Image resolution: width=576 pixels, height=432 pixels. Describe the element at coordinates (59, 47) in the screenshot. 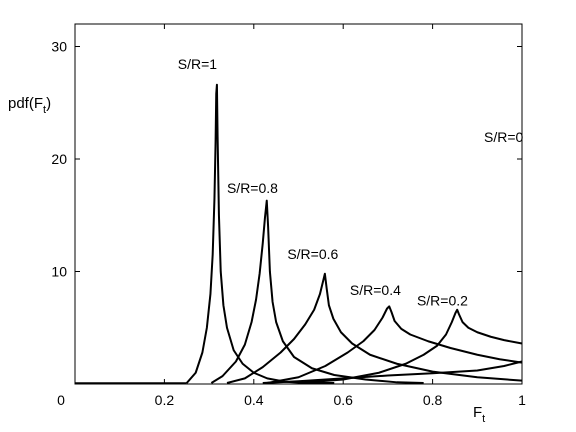

I see `y-tick-label: 30` at that location.